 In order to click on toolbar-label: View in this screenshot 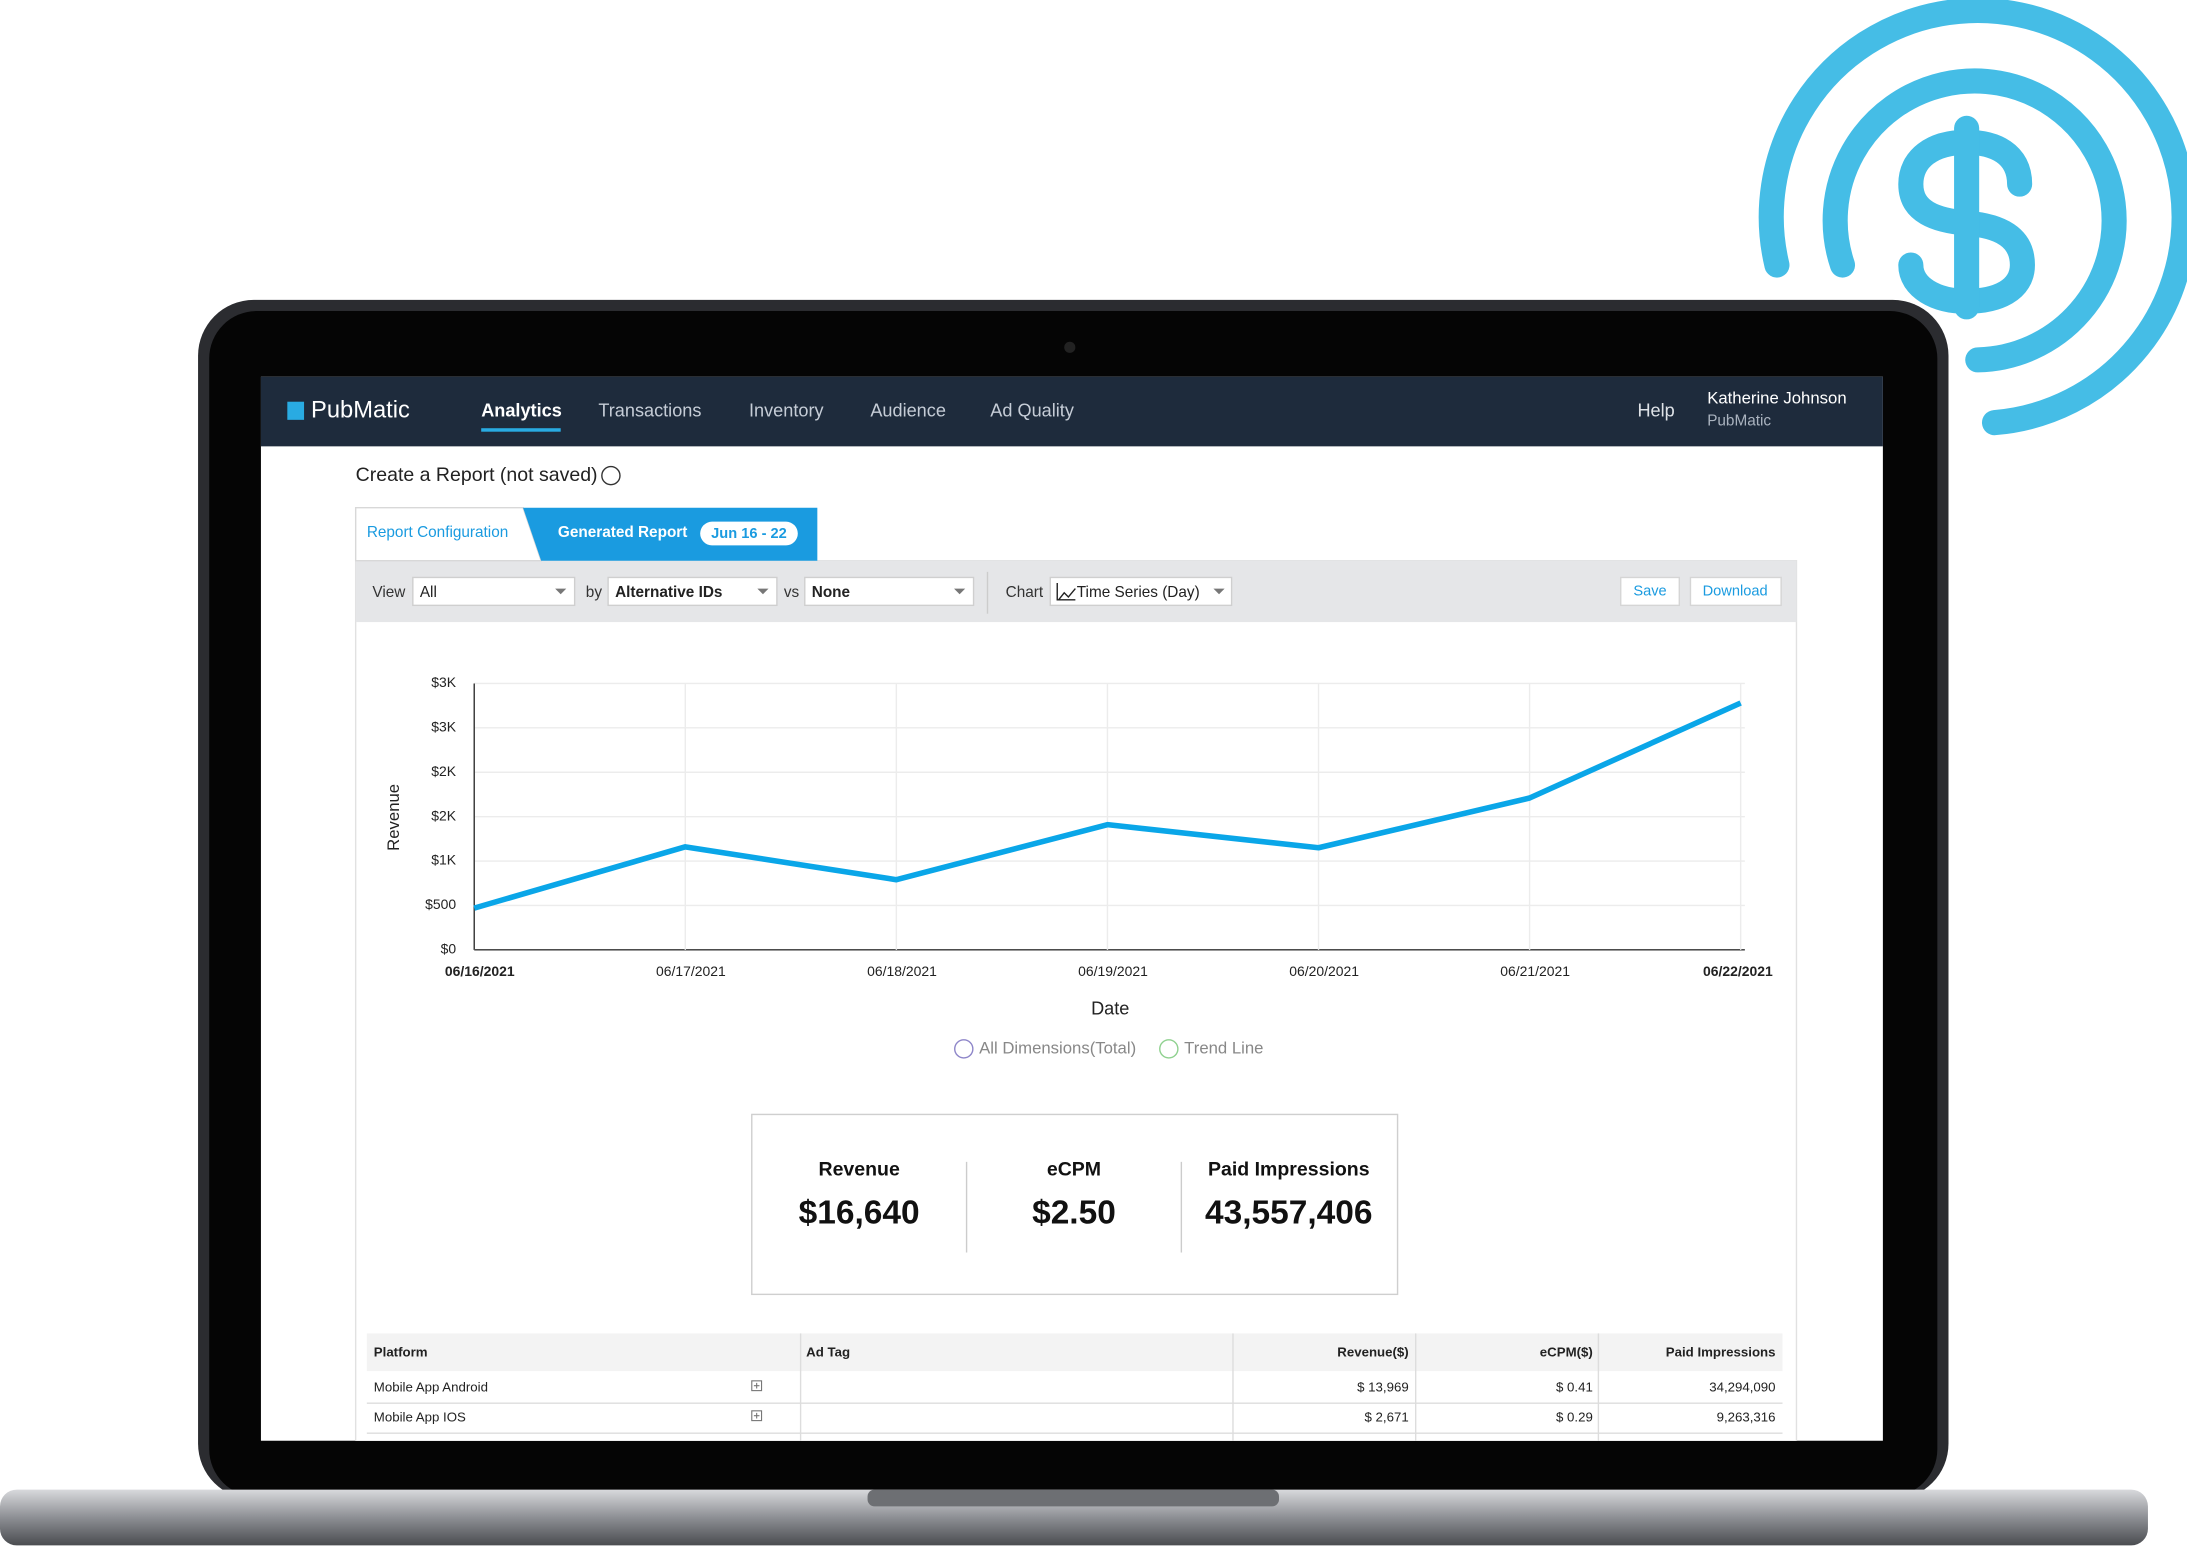, I will do `click(389, 592)`.